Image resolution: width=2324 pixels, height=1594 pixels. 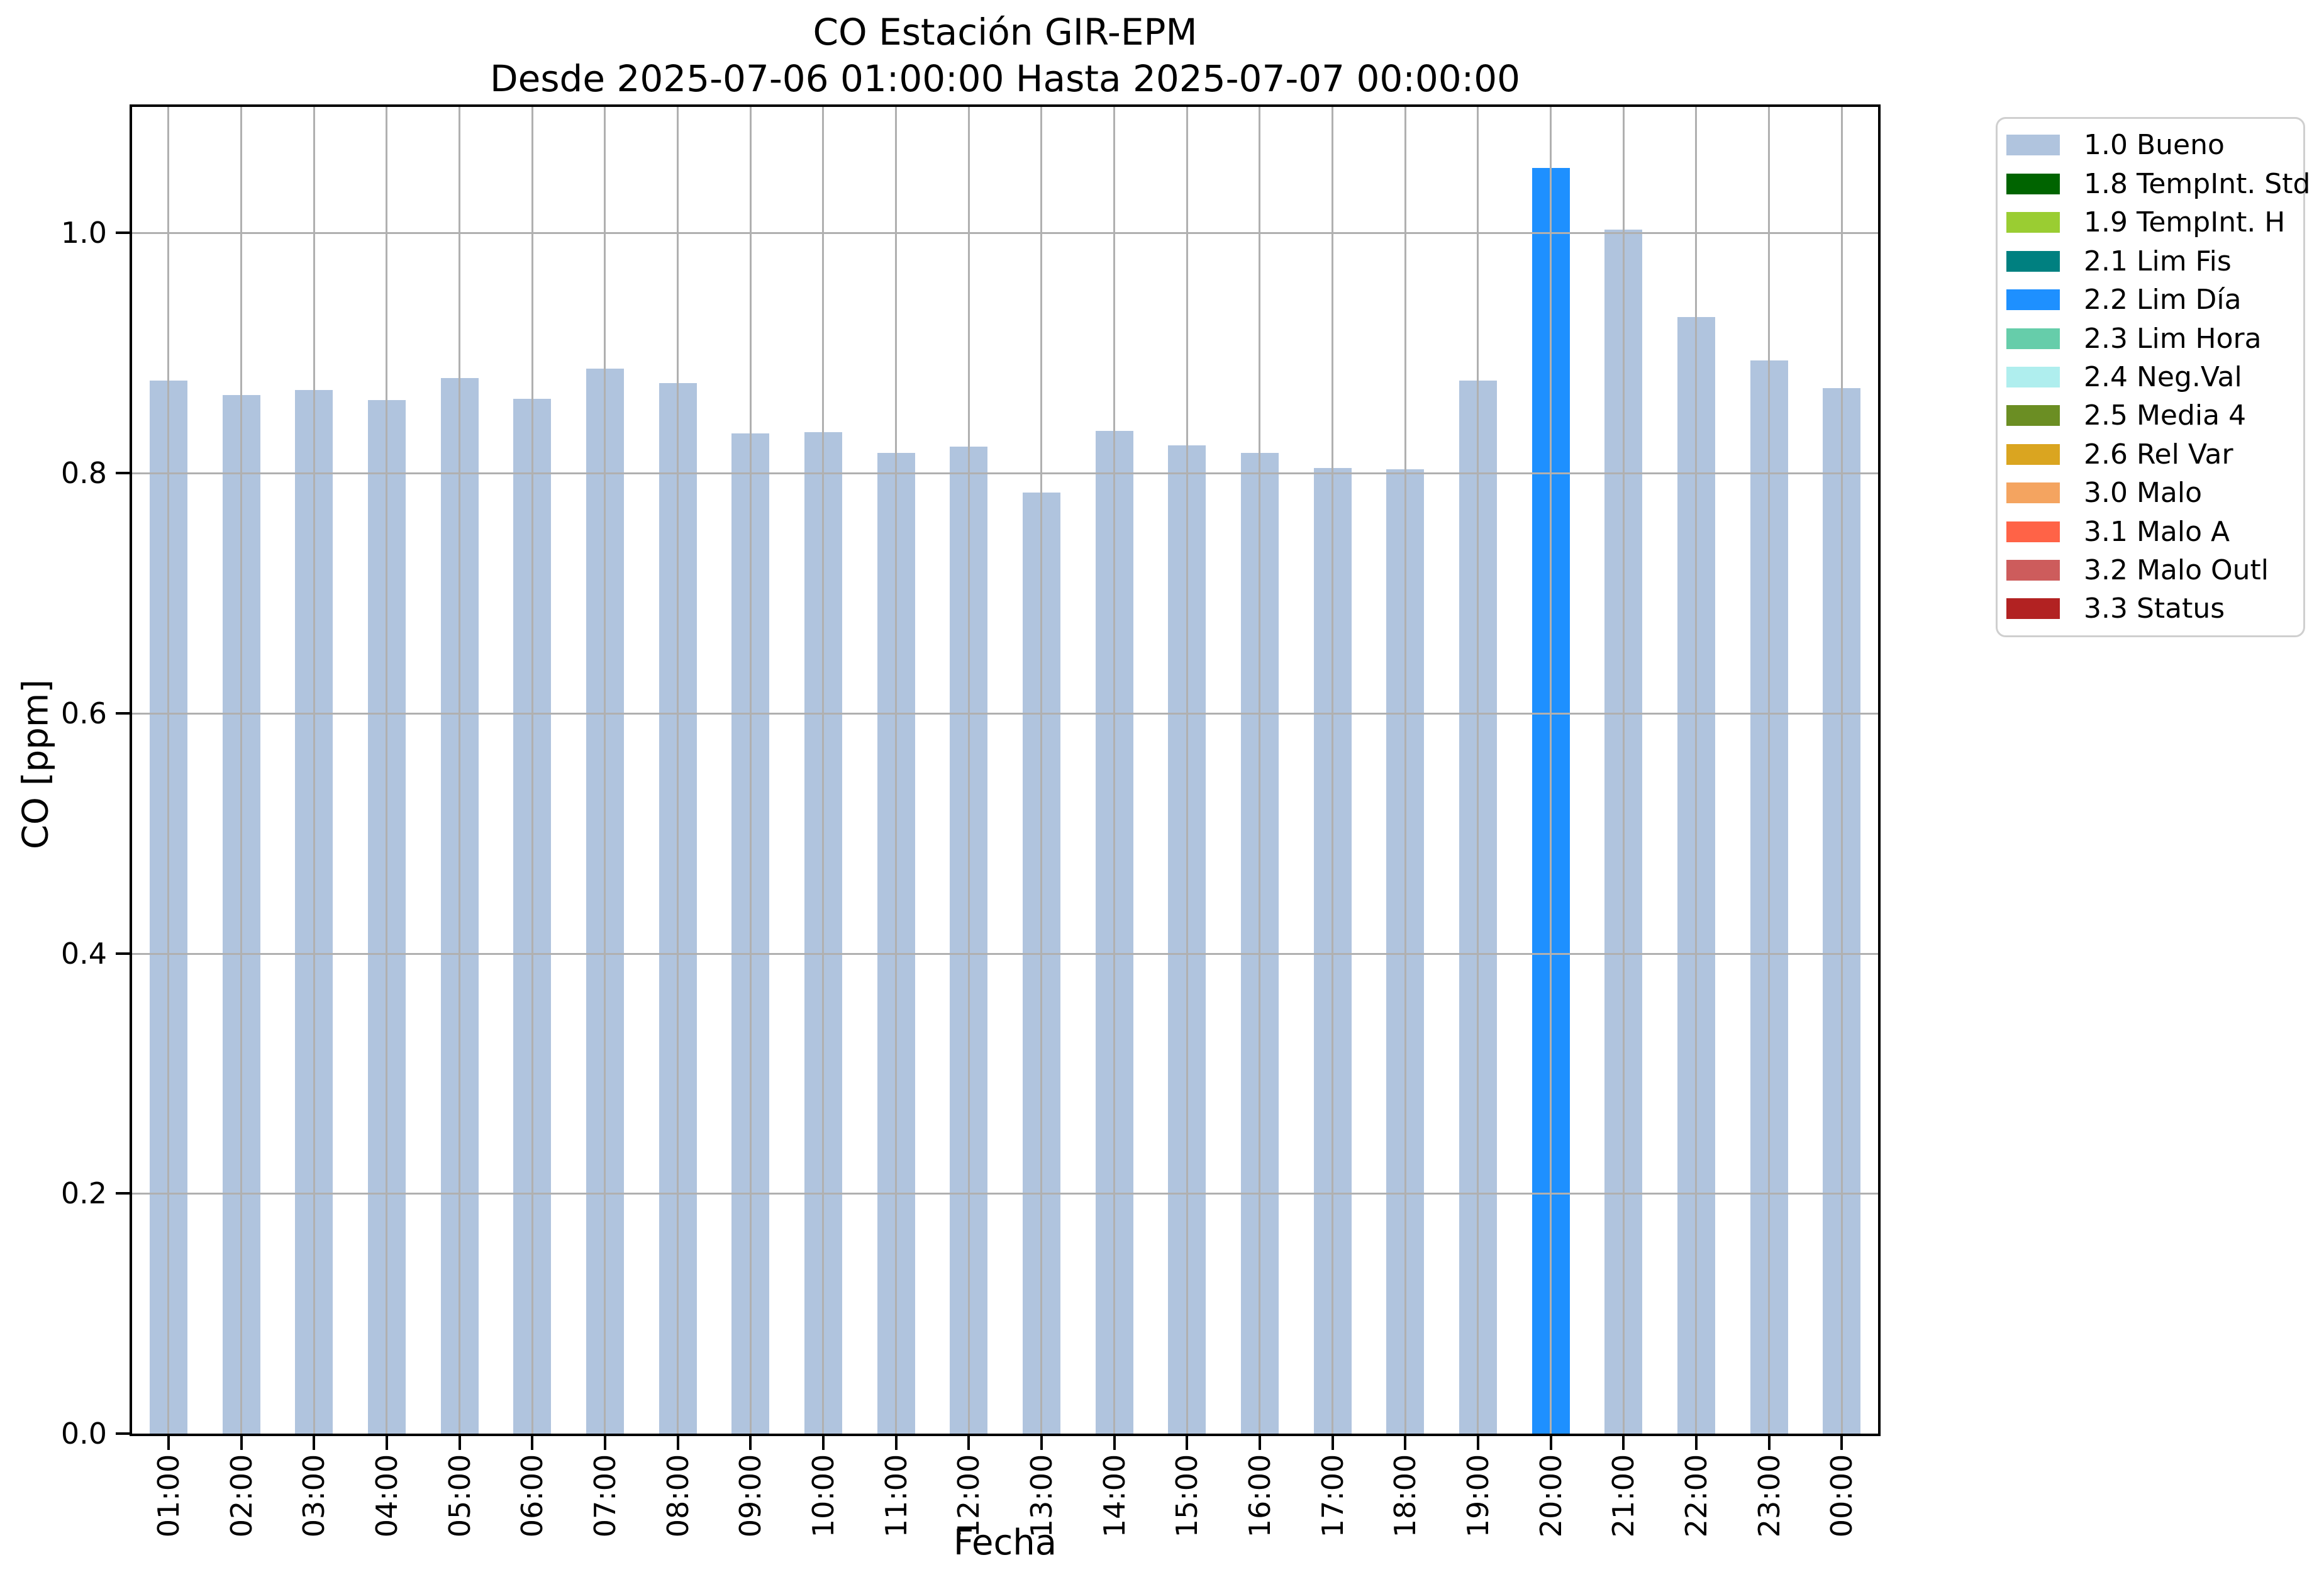 I want to click on x-tick-mark-23:00, so click(x=1769, y=1443).